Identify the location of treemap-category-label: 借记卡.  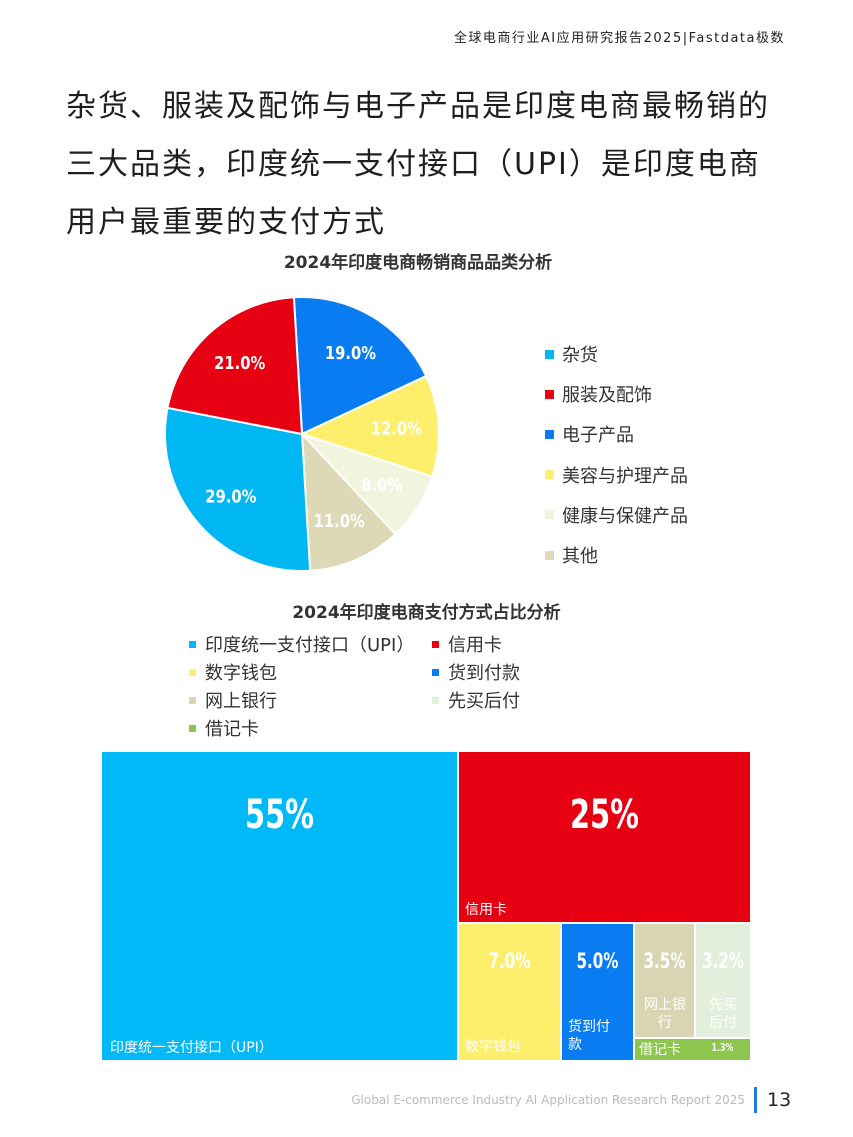
(660, 1050).